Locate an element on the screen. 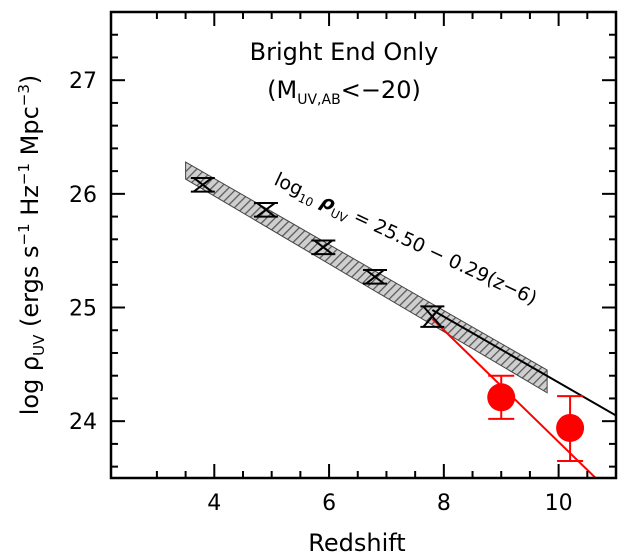 The width and height of the screenshot is (621, 559). x-tick-label: 10 is located at coordinates (559, 503).